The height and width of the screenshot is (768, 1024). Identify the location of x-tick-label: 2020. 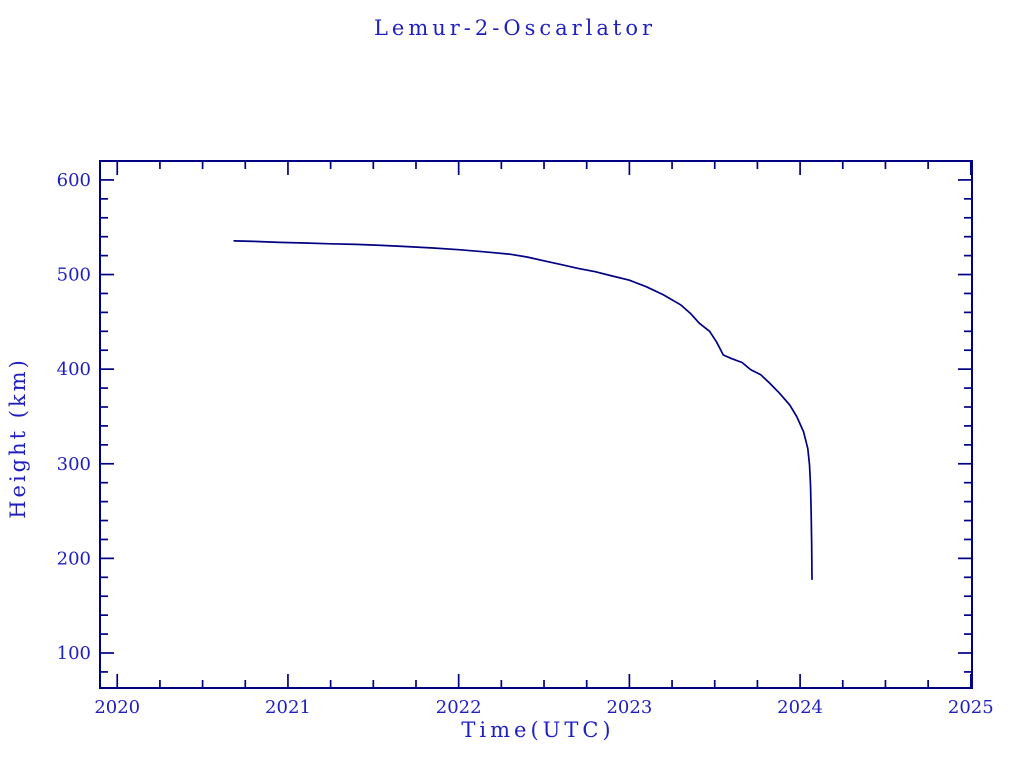
(117, 707).